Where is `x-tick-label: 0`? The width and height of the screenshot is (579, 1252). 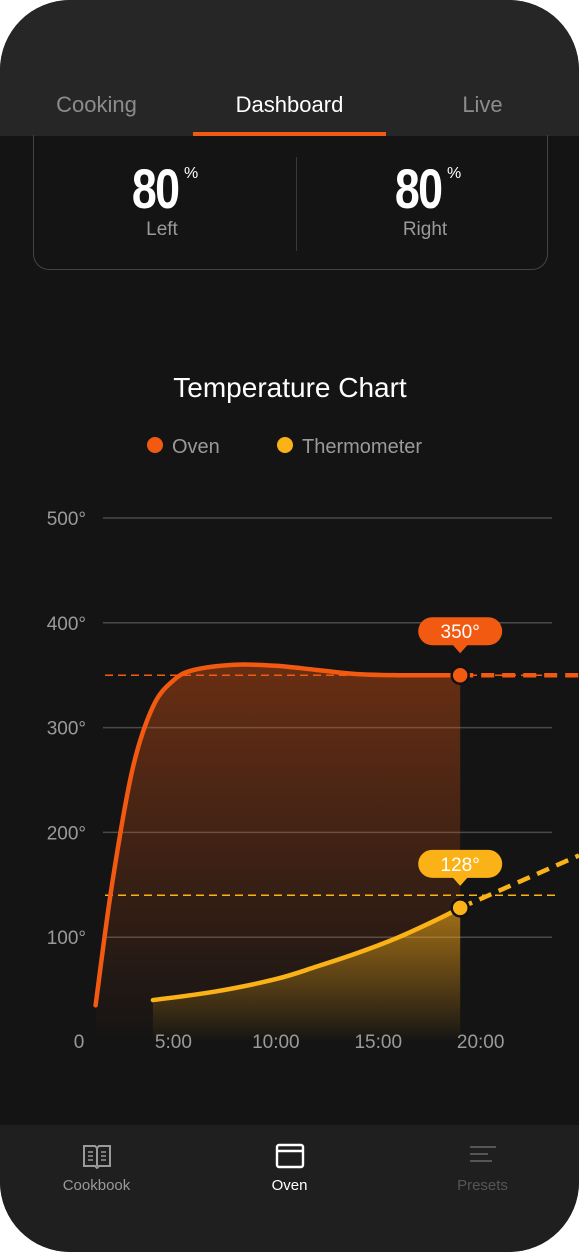
x-tick-label: 0 is located at coordinates (79, 1042).